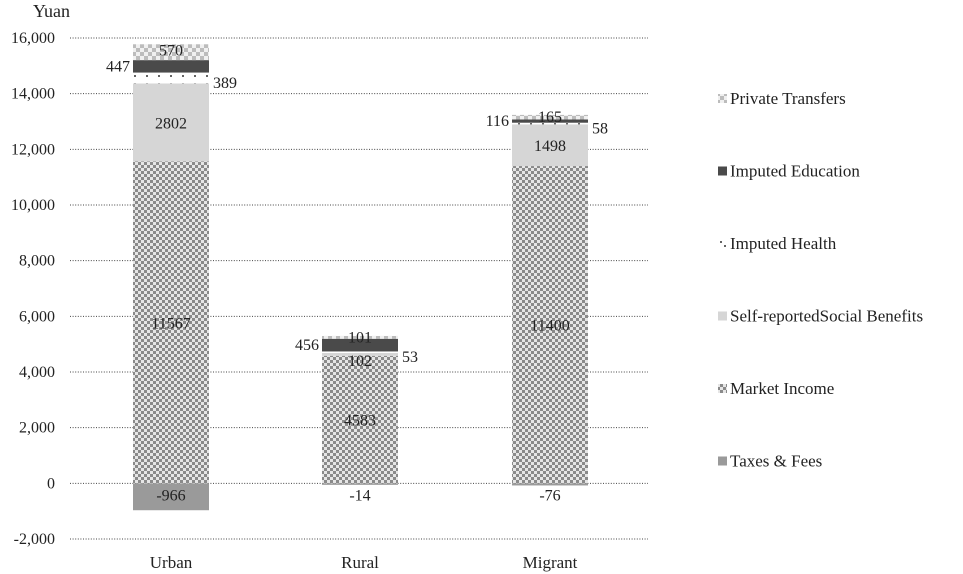 The image size is (963, 574). I want to click on legend-item: Imputed Health, so click(778, 243).